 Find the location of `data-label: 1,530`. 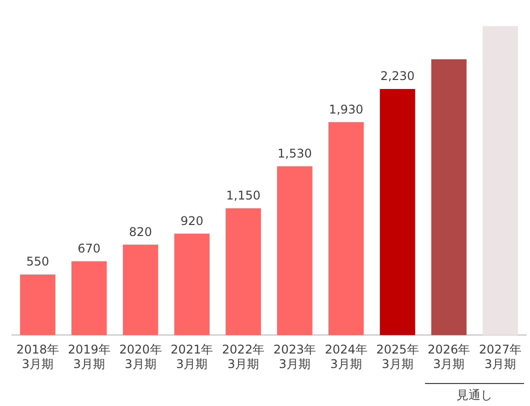

data-label: 1,530 is located at coordinates (295, 153).